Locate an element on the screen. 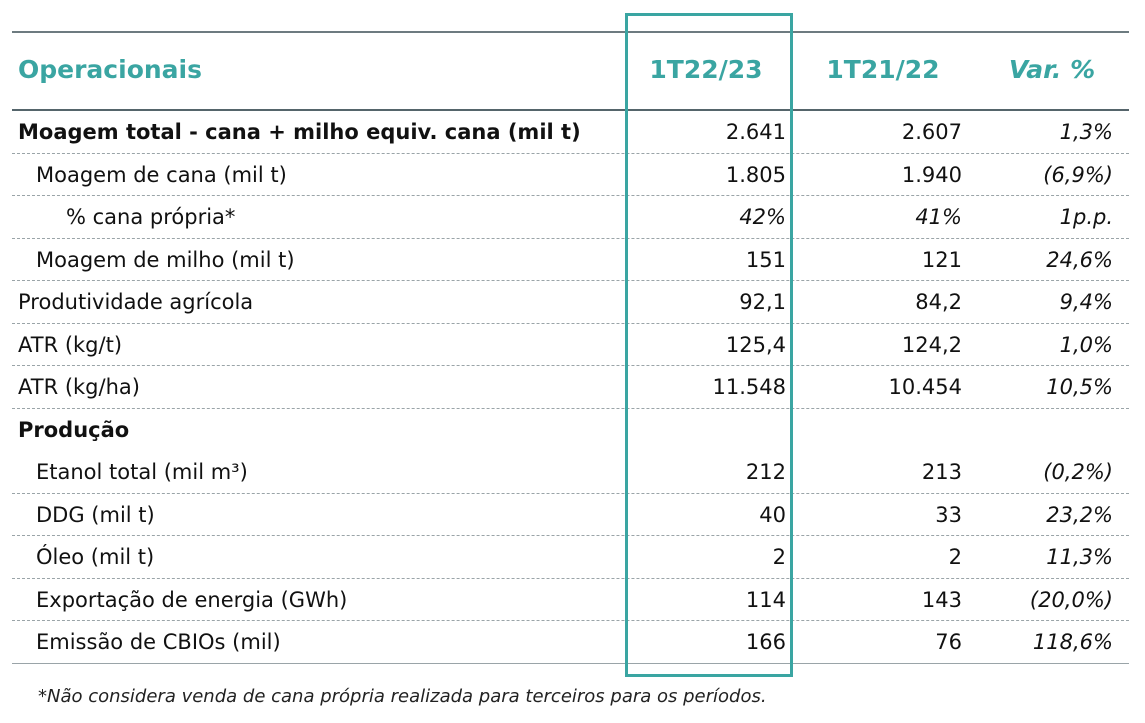 The image size is (1145, 723). table-row: % cana própria* 42% 41% 1p.p. is located at coordinates (570, 217).